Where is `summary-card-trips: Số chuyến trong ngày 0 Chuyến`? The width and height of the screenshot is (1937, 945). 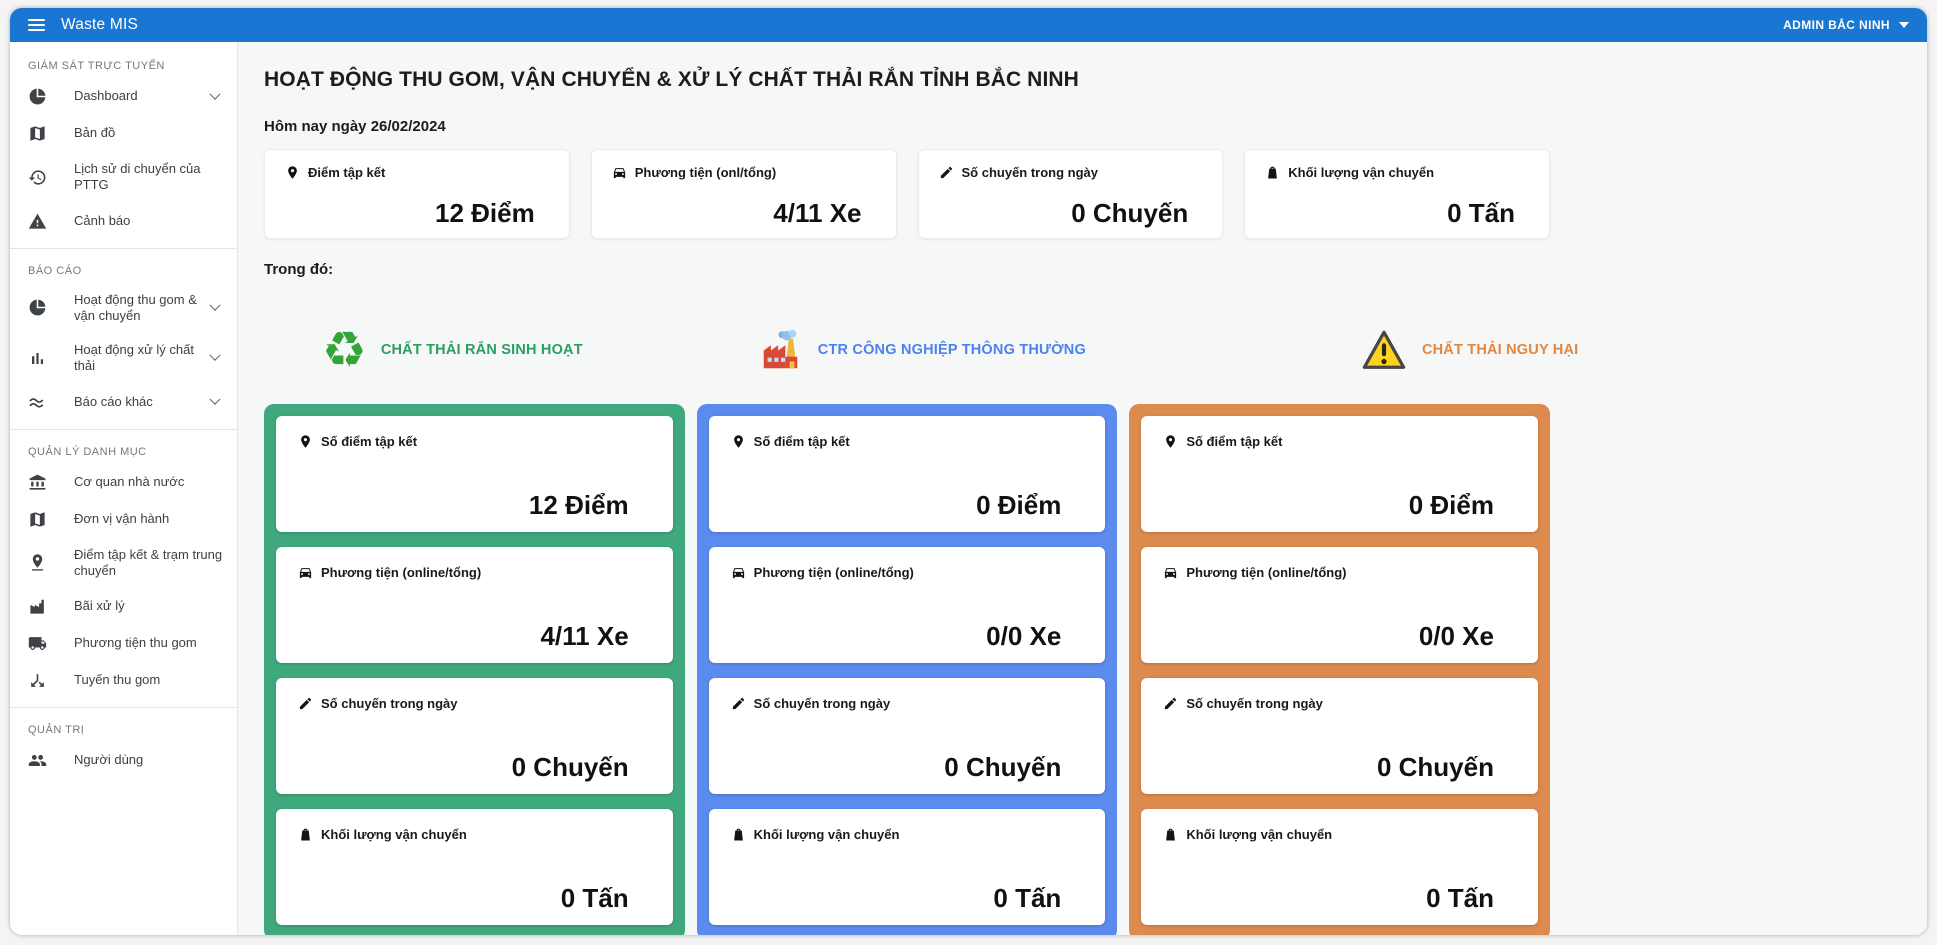 summary-card-trips: Số chuyến trong ngày 0 Chuyến is located at coordinates (1070, 194).